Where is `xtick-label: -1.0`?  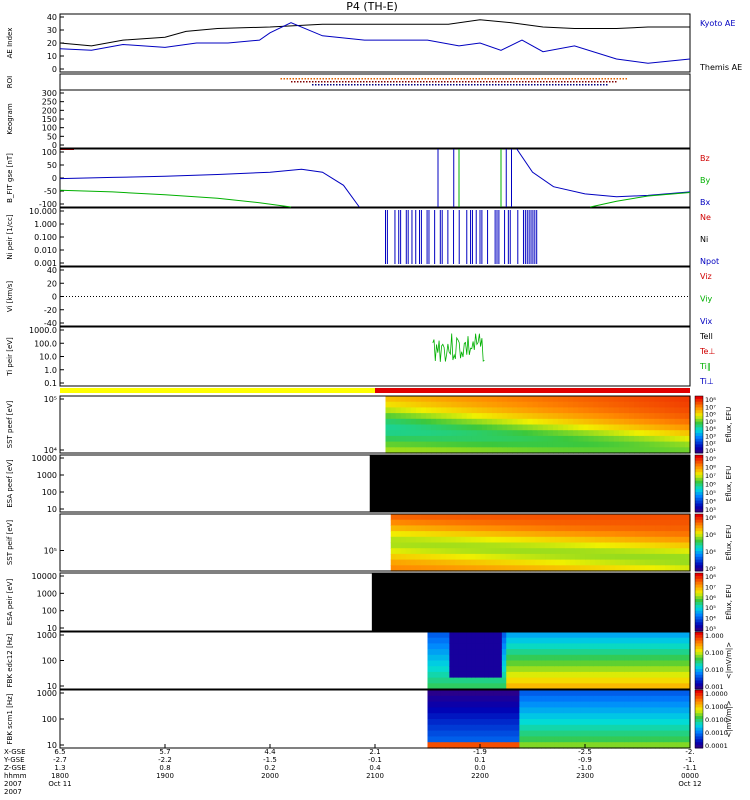 xtick-label: -1.0 is located at coordinates (585, 768).